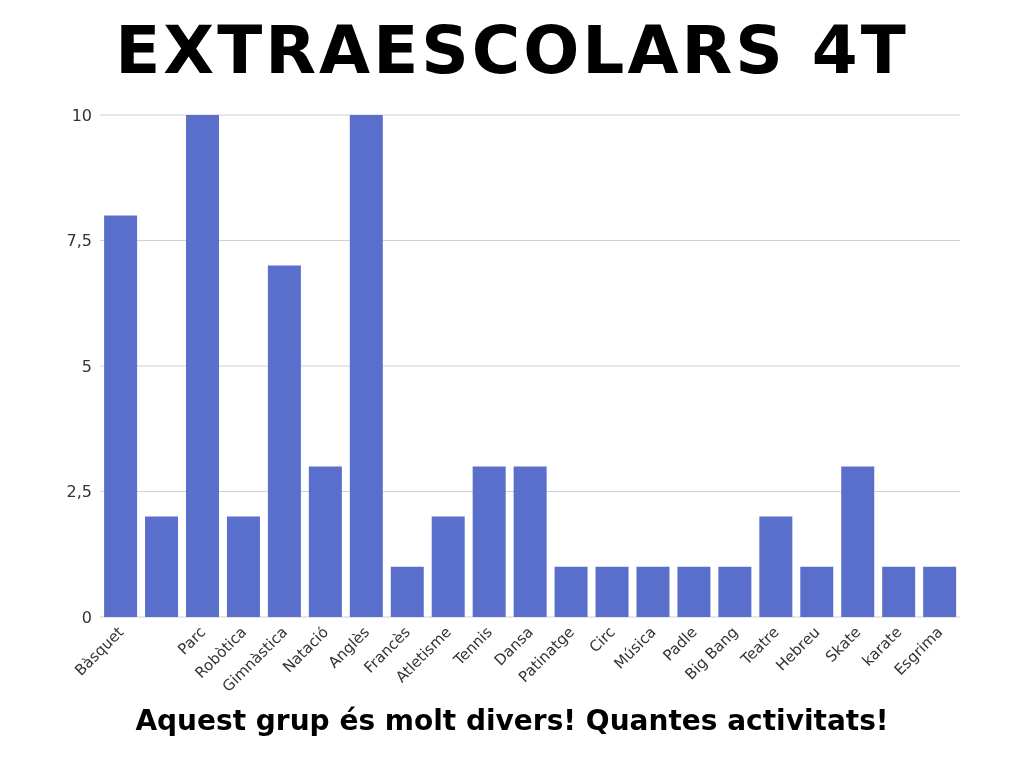  What do you see at coordinates (512, 50) in the screenshot?
I see `chart-title: EXTRAESCOLARS 4T` at bounding box center [512, 50].